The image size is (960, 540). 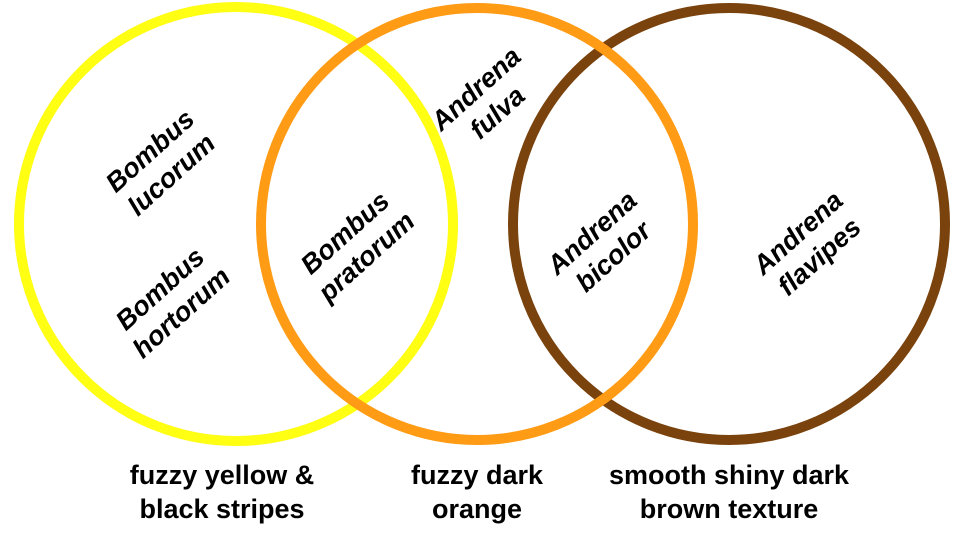 What do you see at coordinates (729, 509) in the screenshot?
I see `caption-line: brown texture` at bounding box center [729, 509].